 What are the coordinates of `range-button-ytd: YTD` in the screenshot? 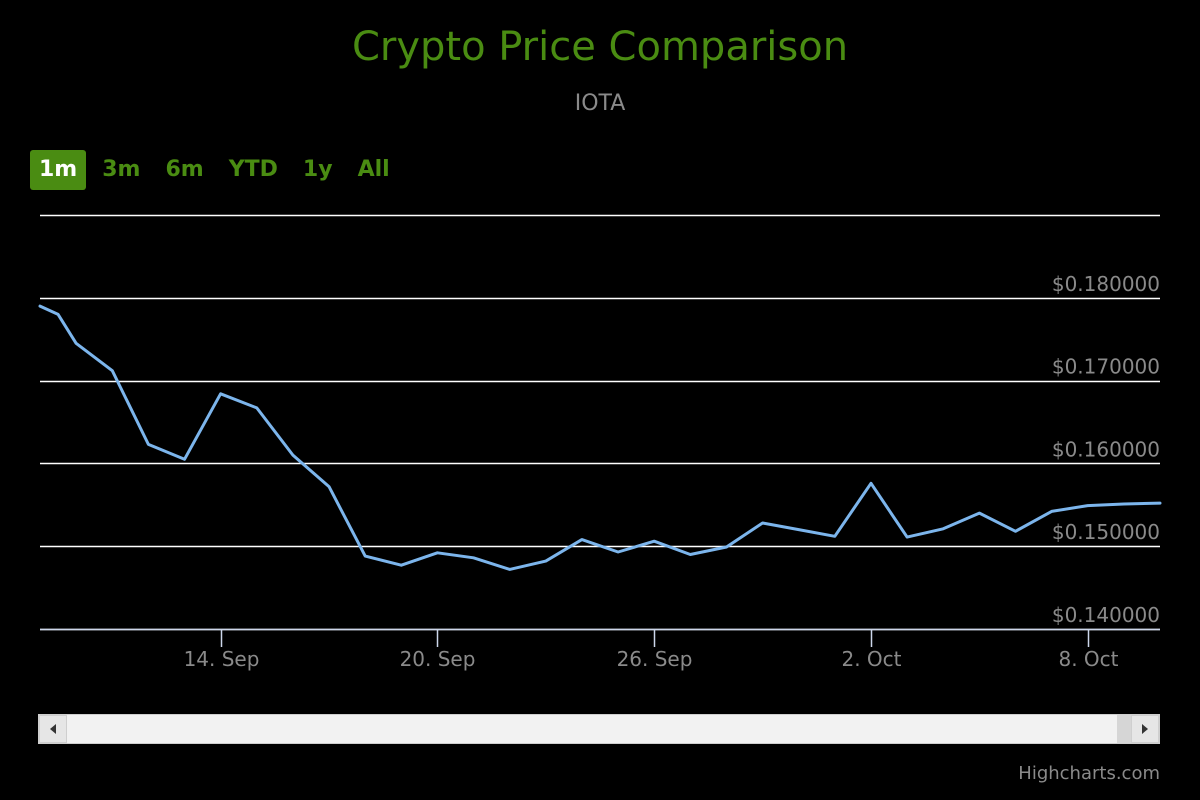 It's located at (253, 169).